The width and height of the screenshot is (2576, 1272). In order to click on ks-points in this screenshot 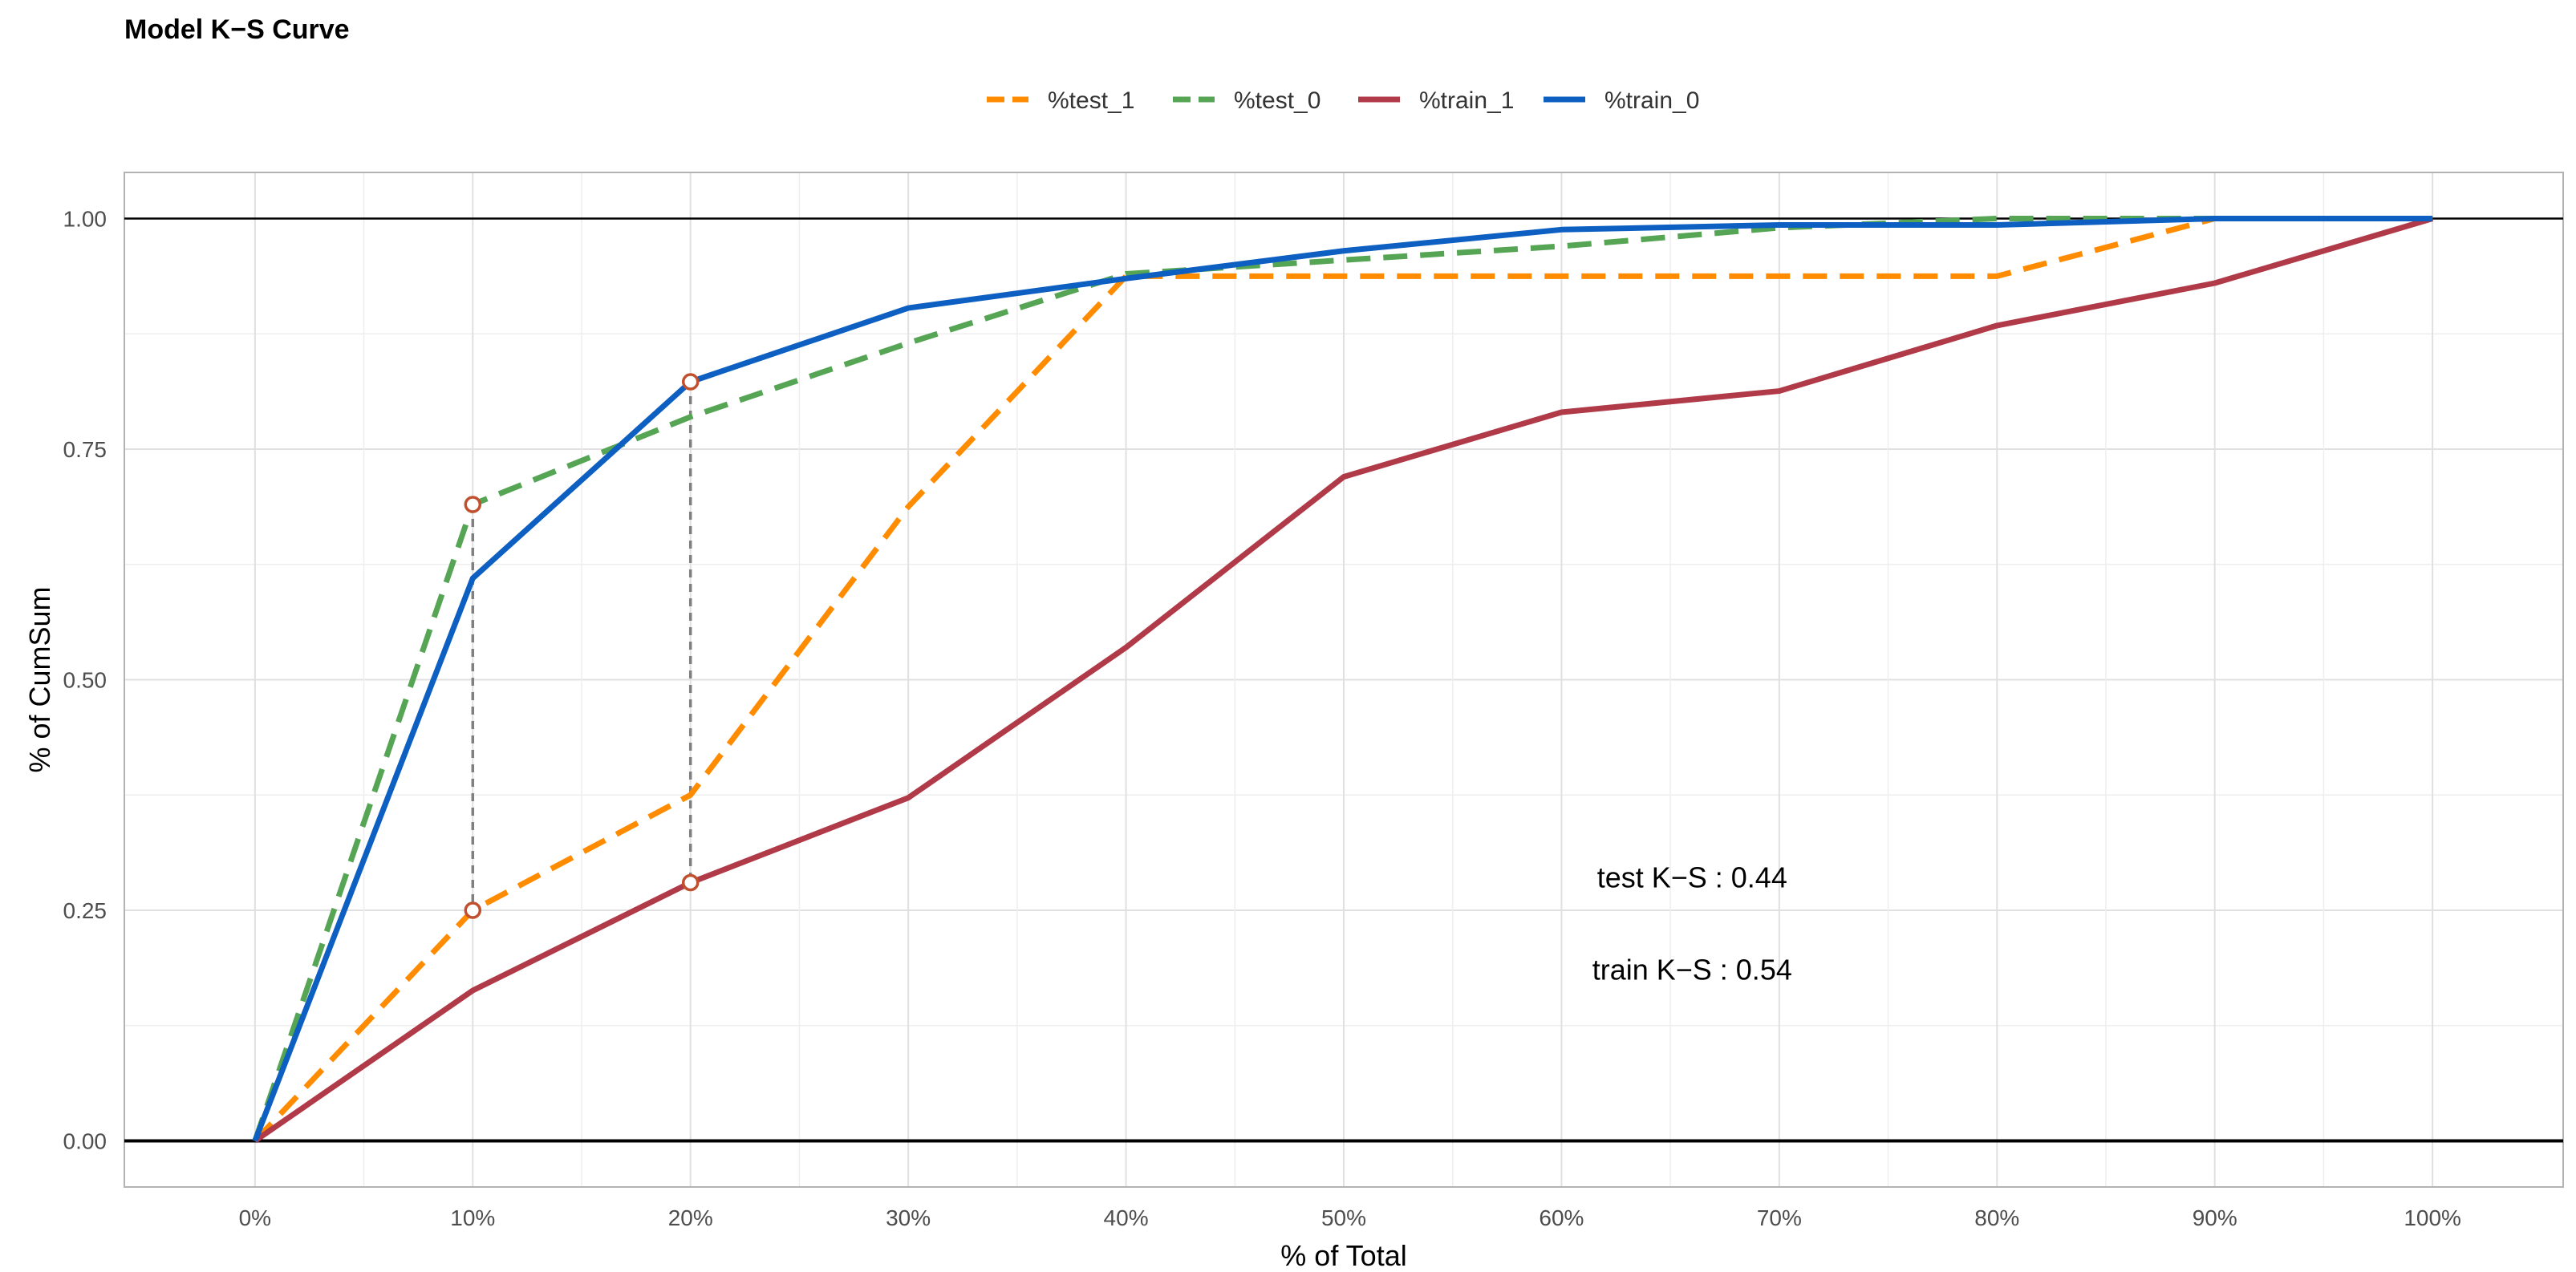, I will do `click(582, 646)`.